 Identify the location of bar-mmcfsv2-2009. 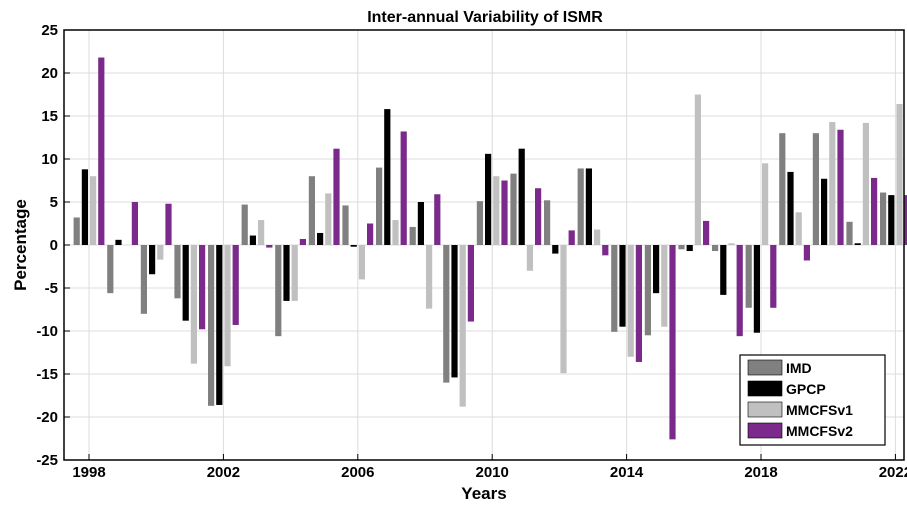
(470, 283).